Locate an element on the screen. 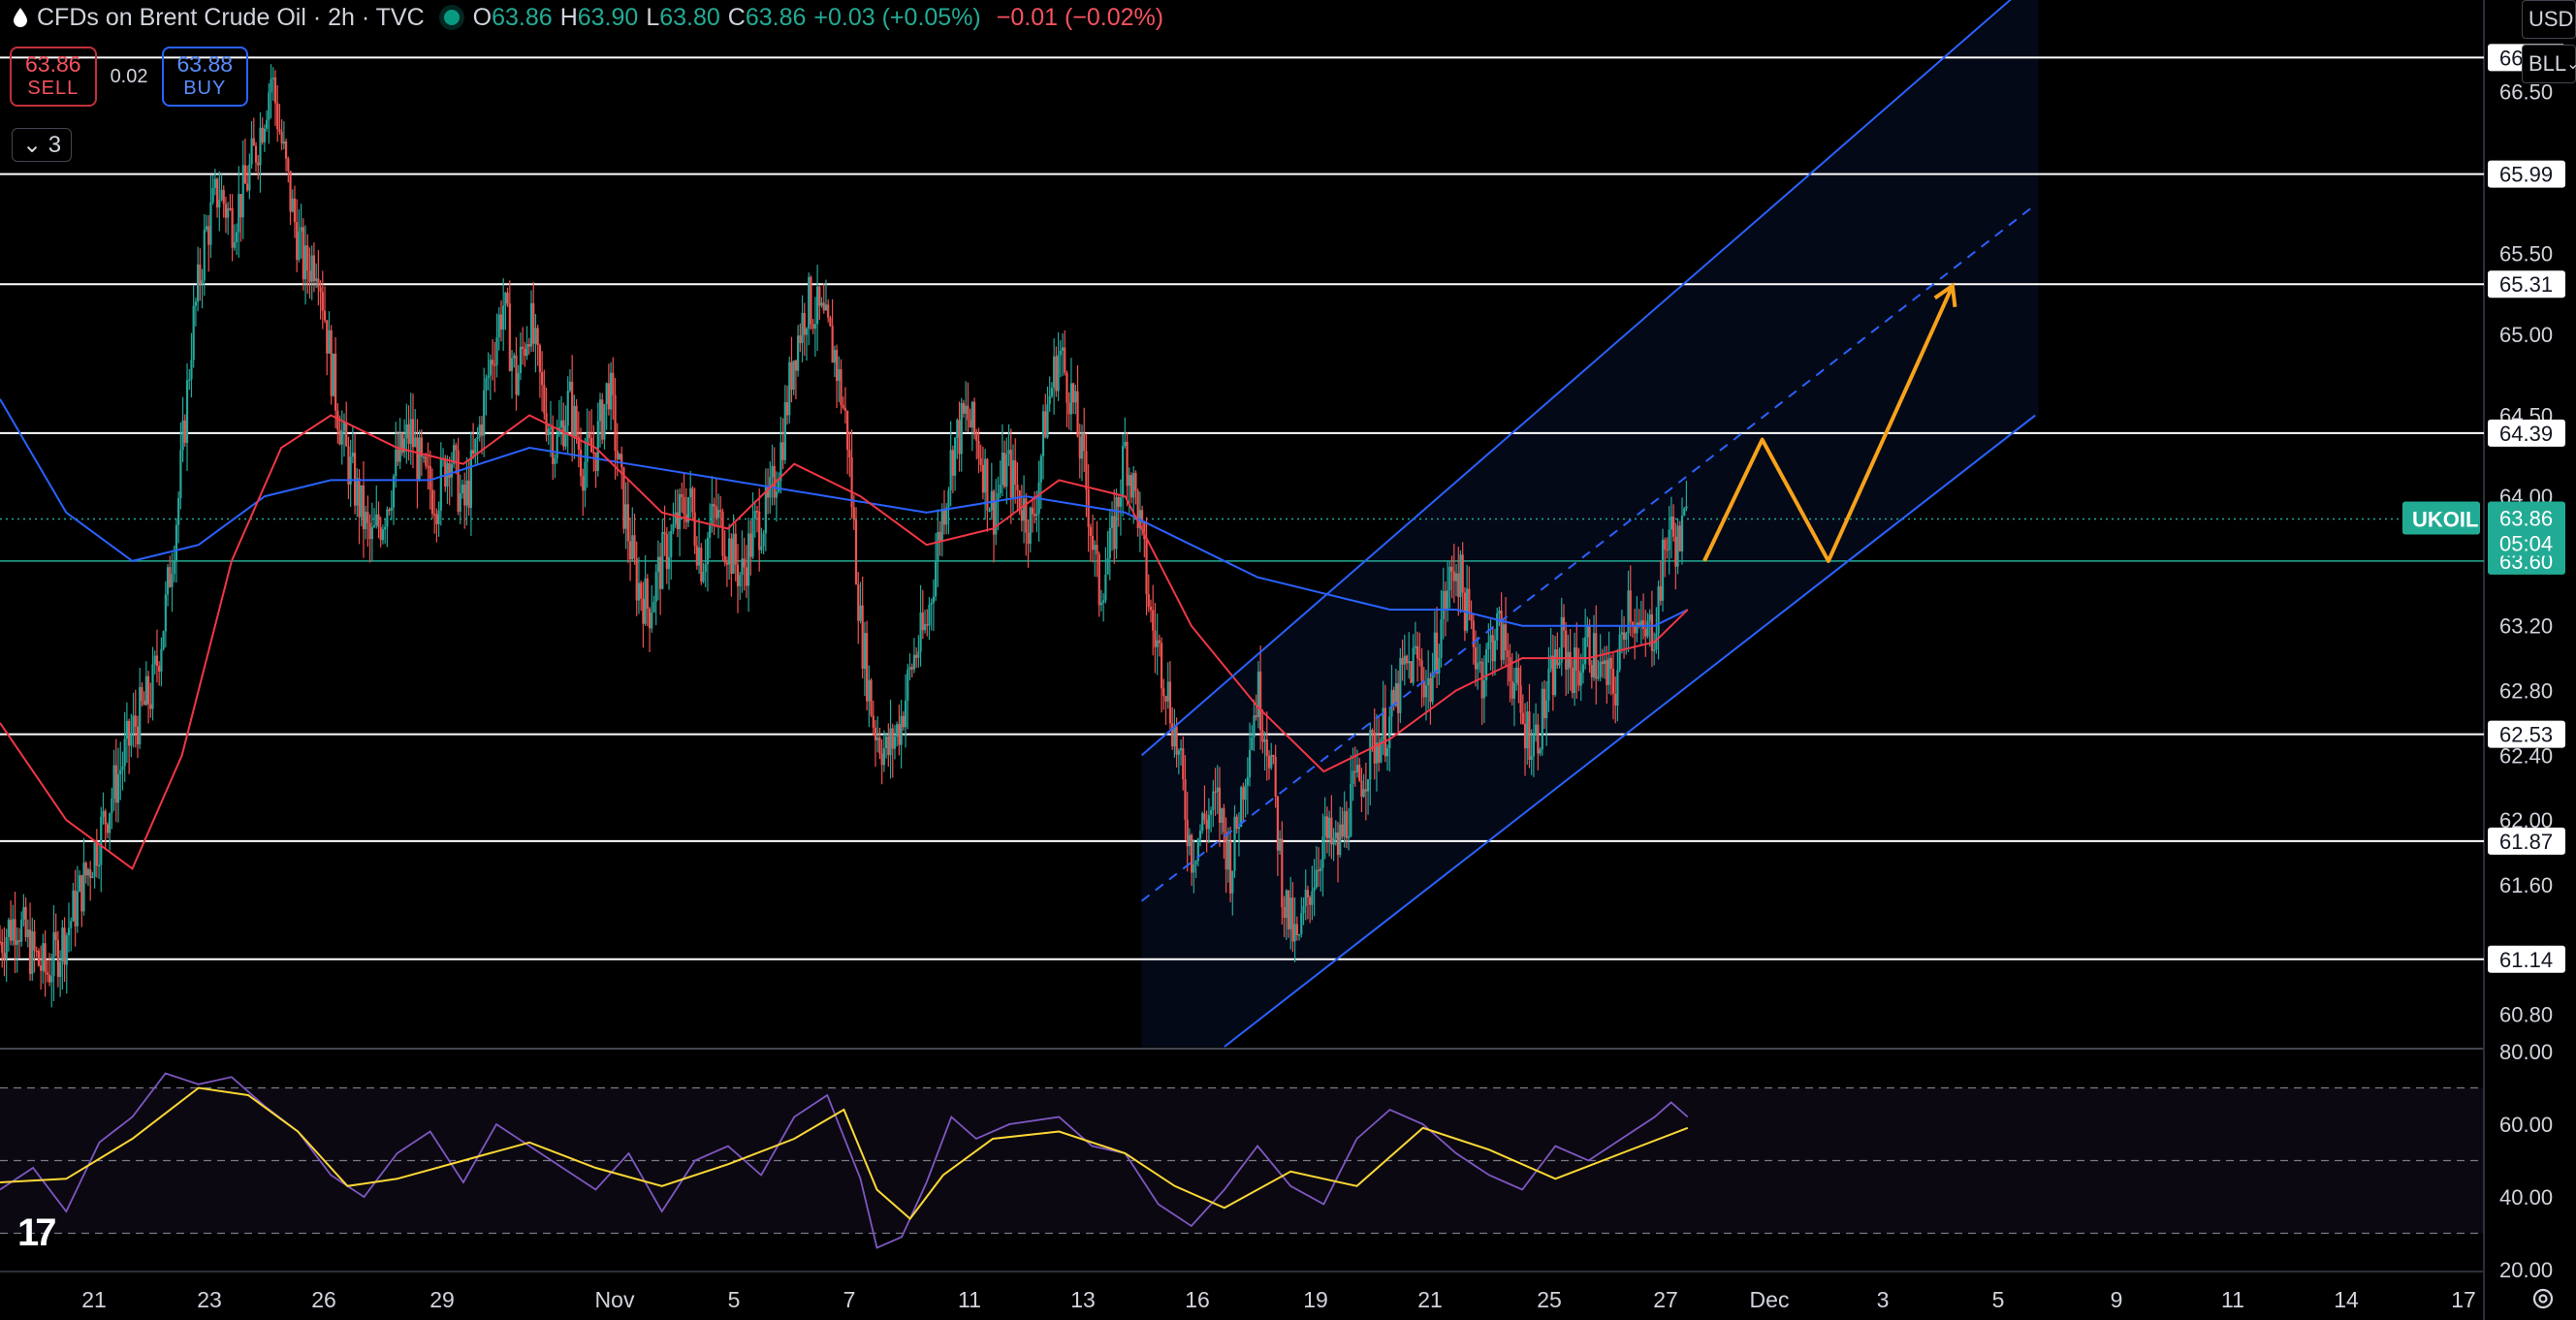 The image size is (2576, 1320). unit-selector: BLL ⌄ is located at coordinates (2549, 64).